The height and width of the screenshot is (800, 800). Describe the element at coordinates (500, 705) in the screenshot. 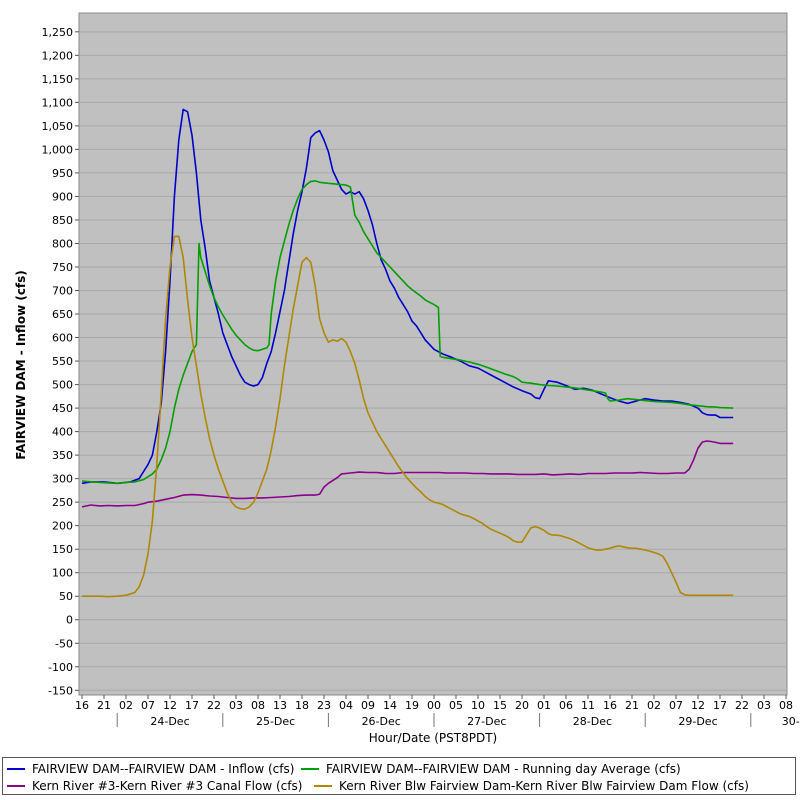

I see `x-tick-label: 15` at that location.